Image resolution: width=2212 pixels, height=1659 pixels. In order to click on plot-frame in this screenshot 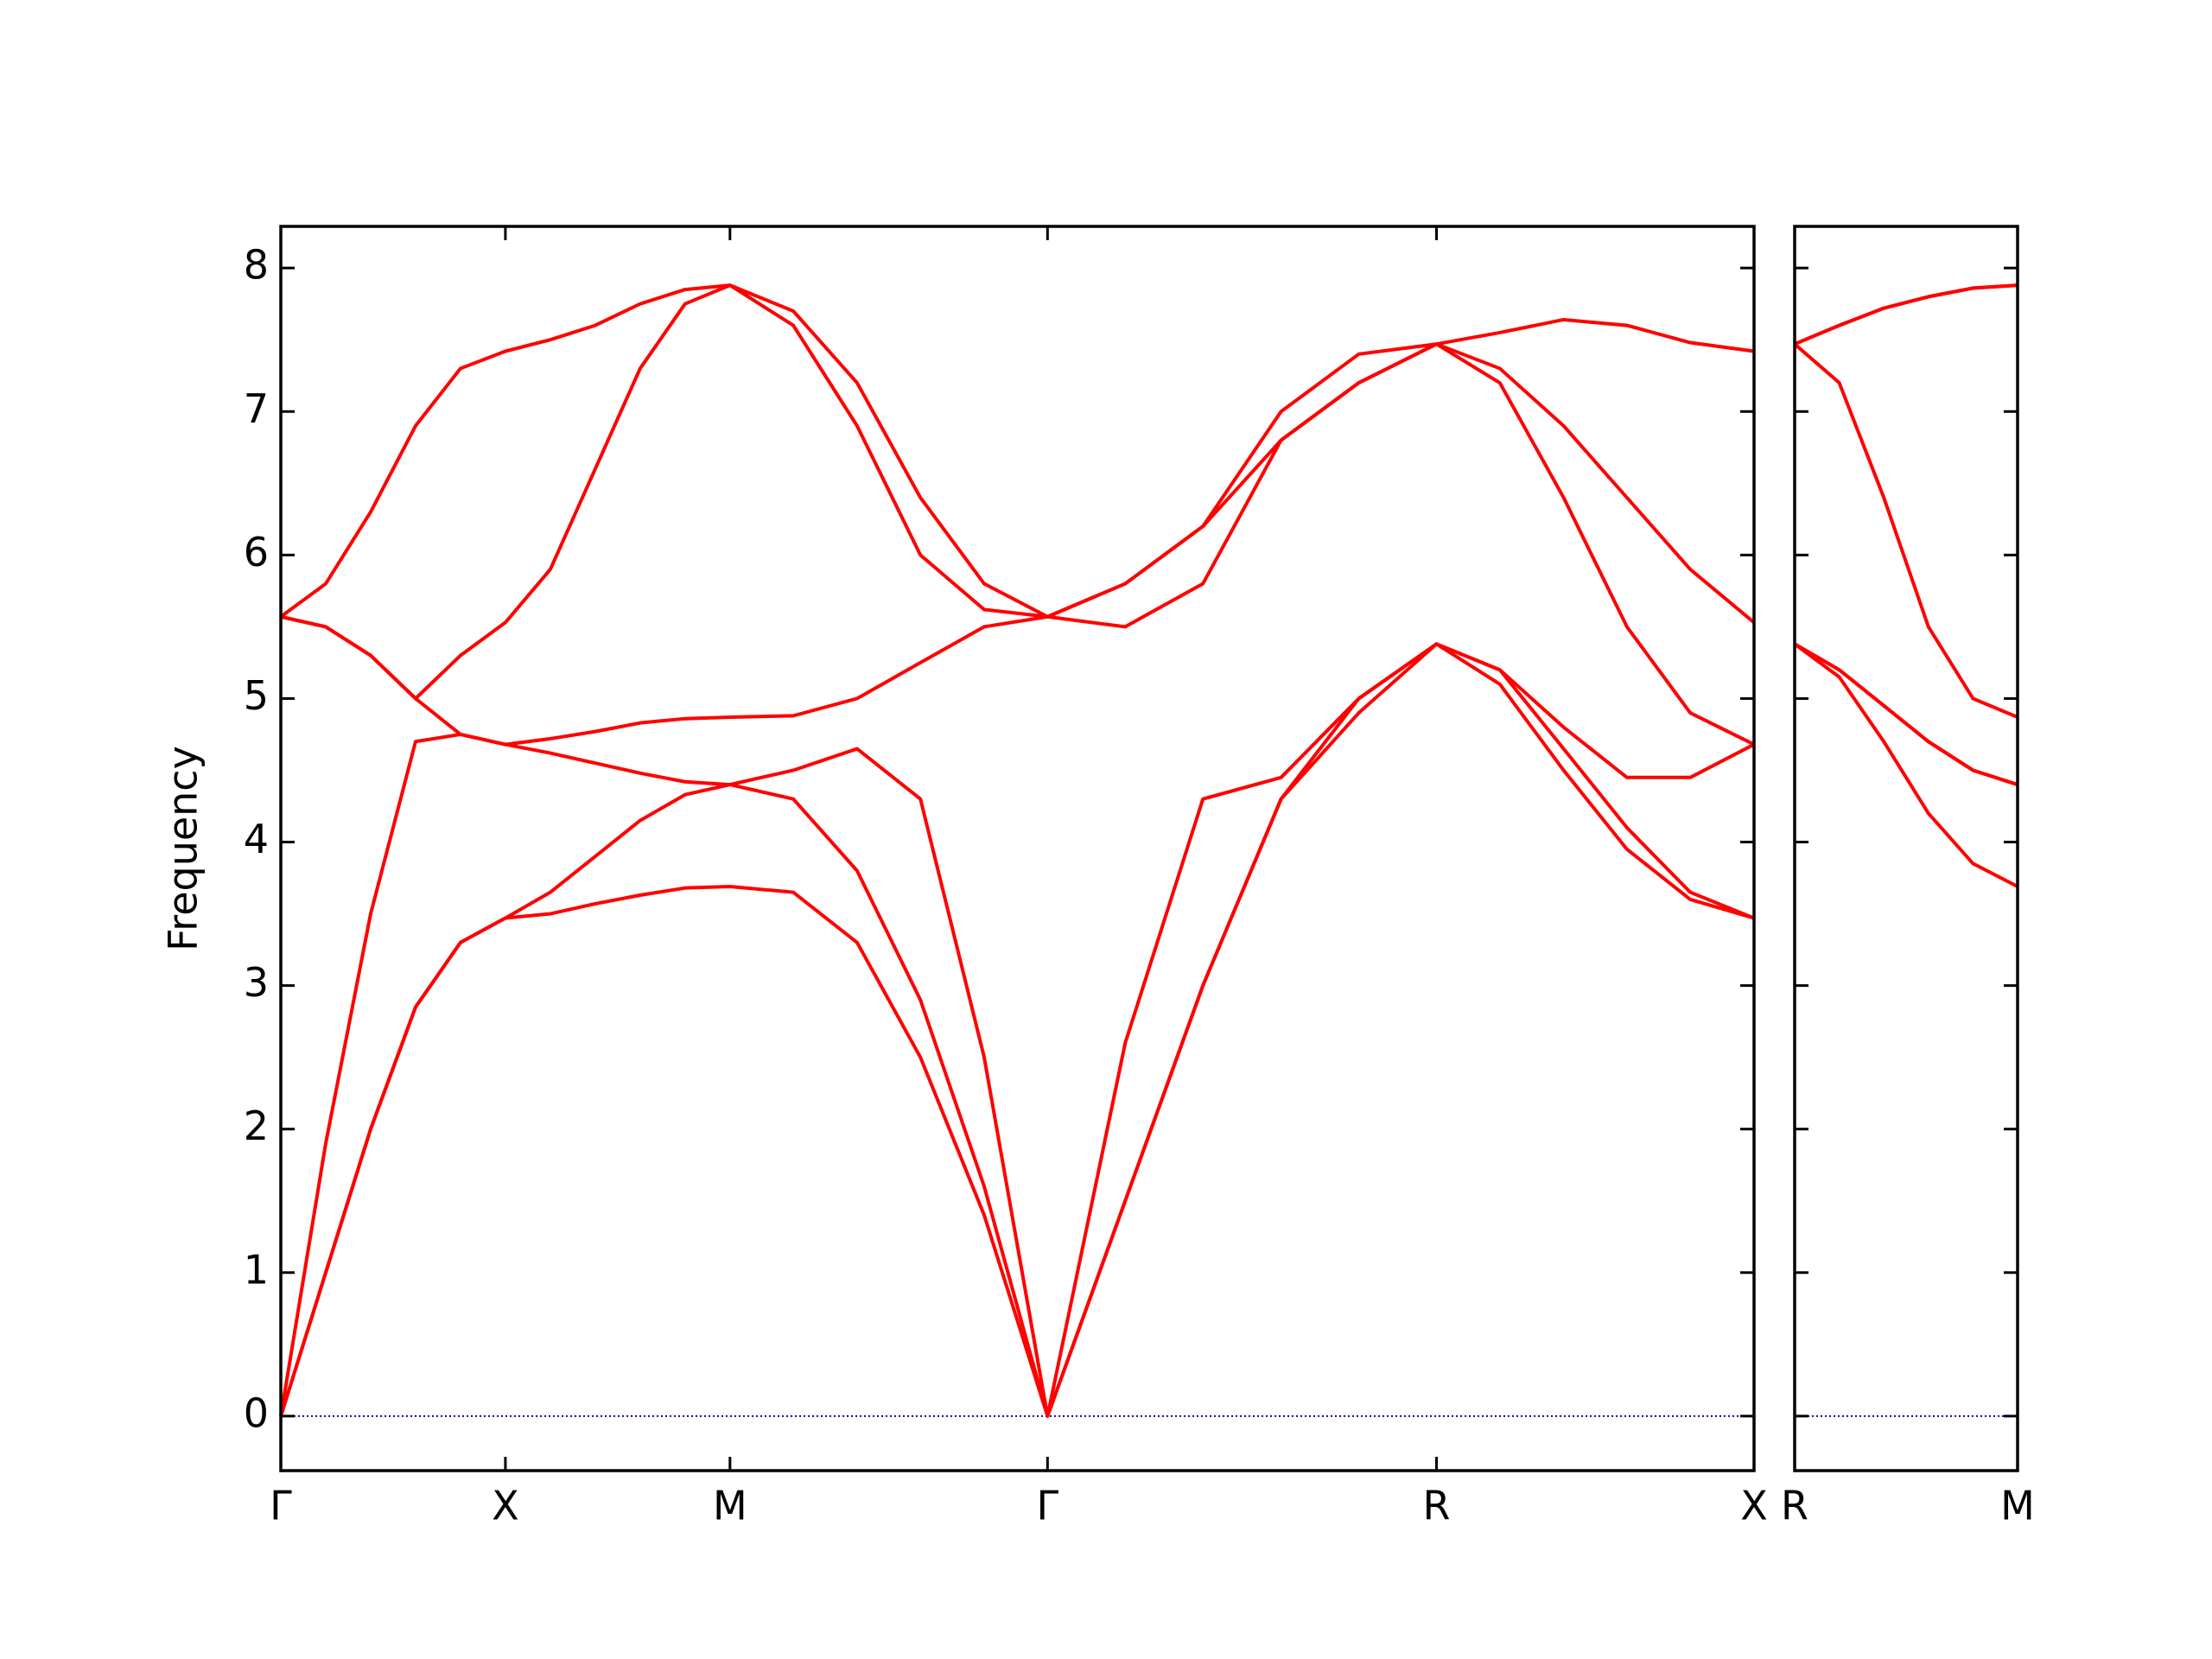, I will do `click(1906, 848)`.